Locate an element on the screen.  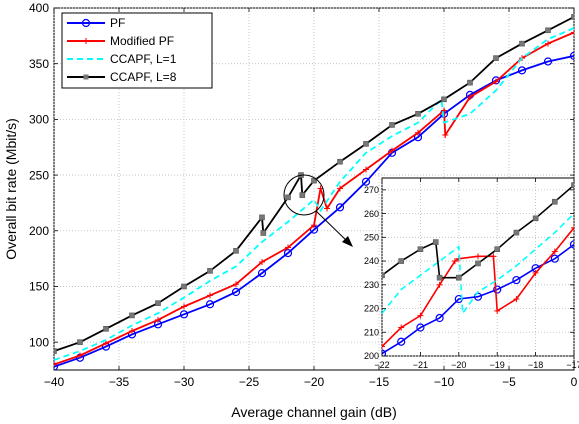
main-ytick-label: 250 is located at coordinates (39, 175).